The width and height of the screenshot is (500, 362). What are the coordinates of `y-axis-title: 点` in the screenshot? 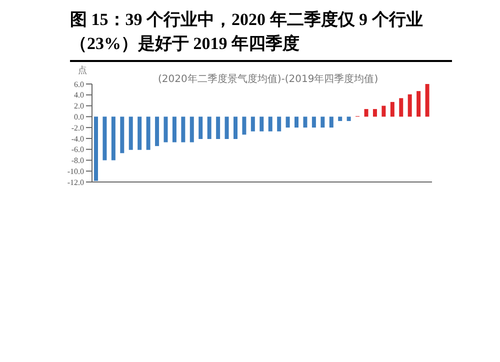 It's located at (82, 70).